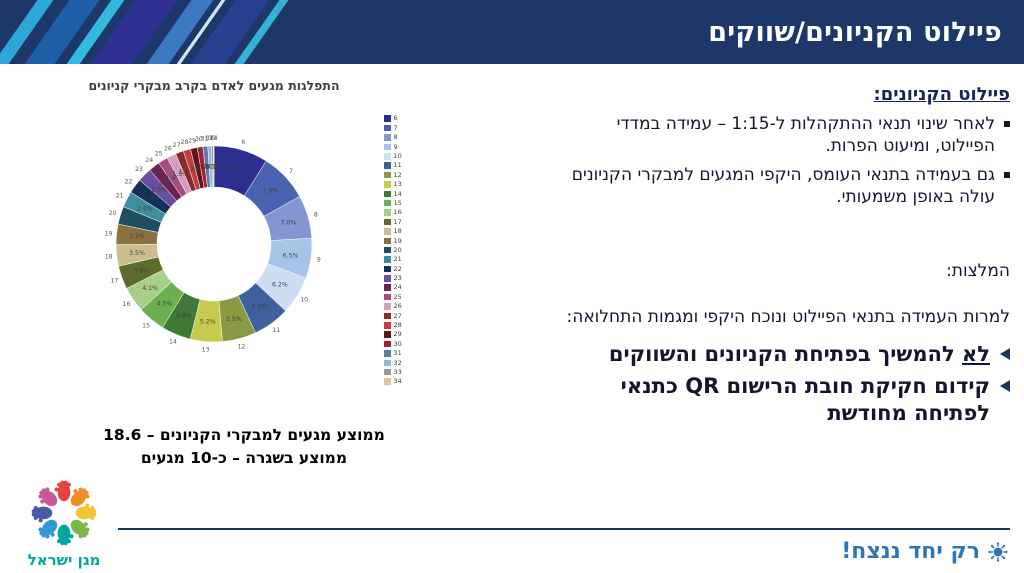 This screenshot has height=573, width=1024. What do you see at coordinates (393, 372) in the screenshot?
I see `legend-item-33: 33` at bounding box center [393, 372].